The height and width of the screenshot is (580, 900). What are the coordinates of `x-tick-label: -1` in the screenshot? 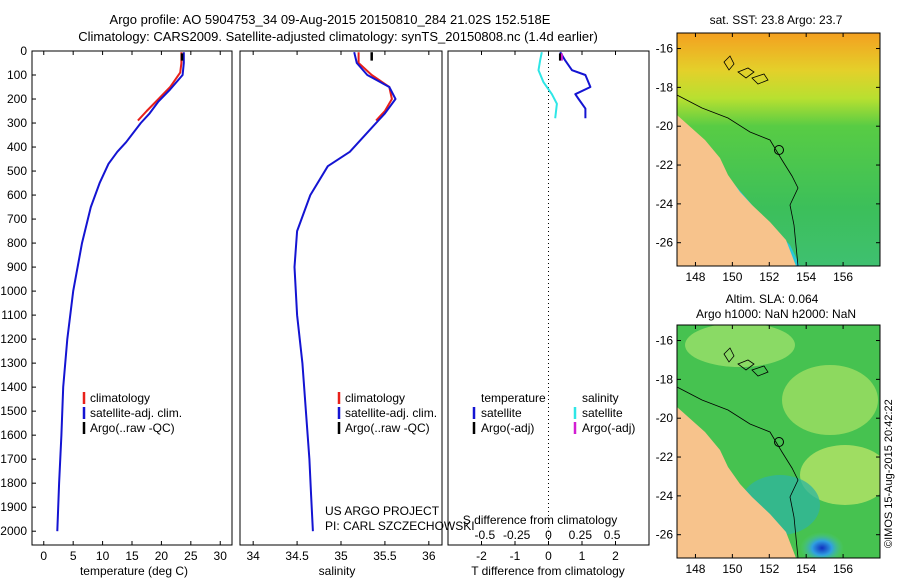 It's located at (515, 556).